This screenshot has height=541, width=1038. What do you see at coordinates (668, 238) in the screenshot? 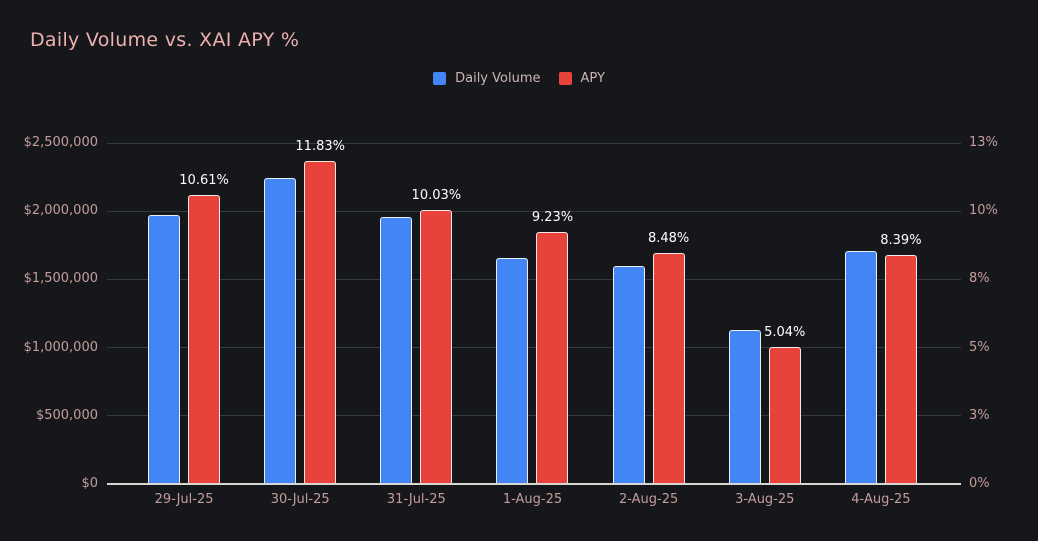
I see `apy-data-label: 8.48%` at bounding box center [668, 238].